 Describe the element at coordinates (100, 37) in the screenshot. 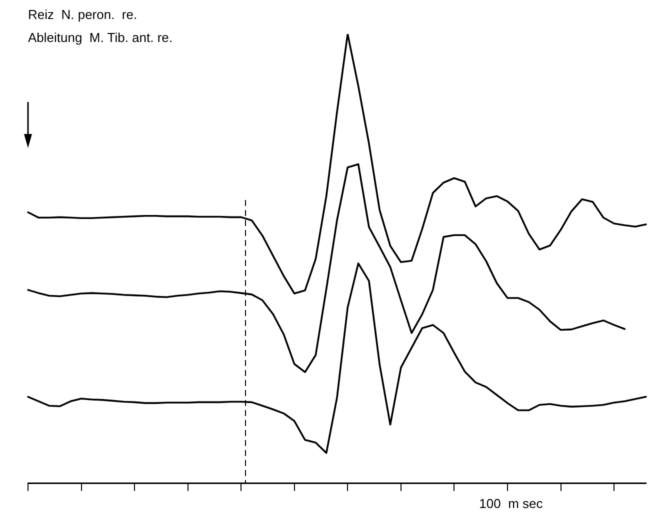

I see `chart-subtitle: Ableitung M. Tib. ant. re.` at that location.